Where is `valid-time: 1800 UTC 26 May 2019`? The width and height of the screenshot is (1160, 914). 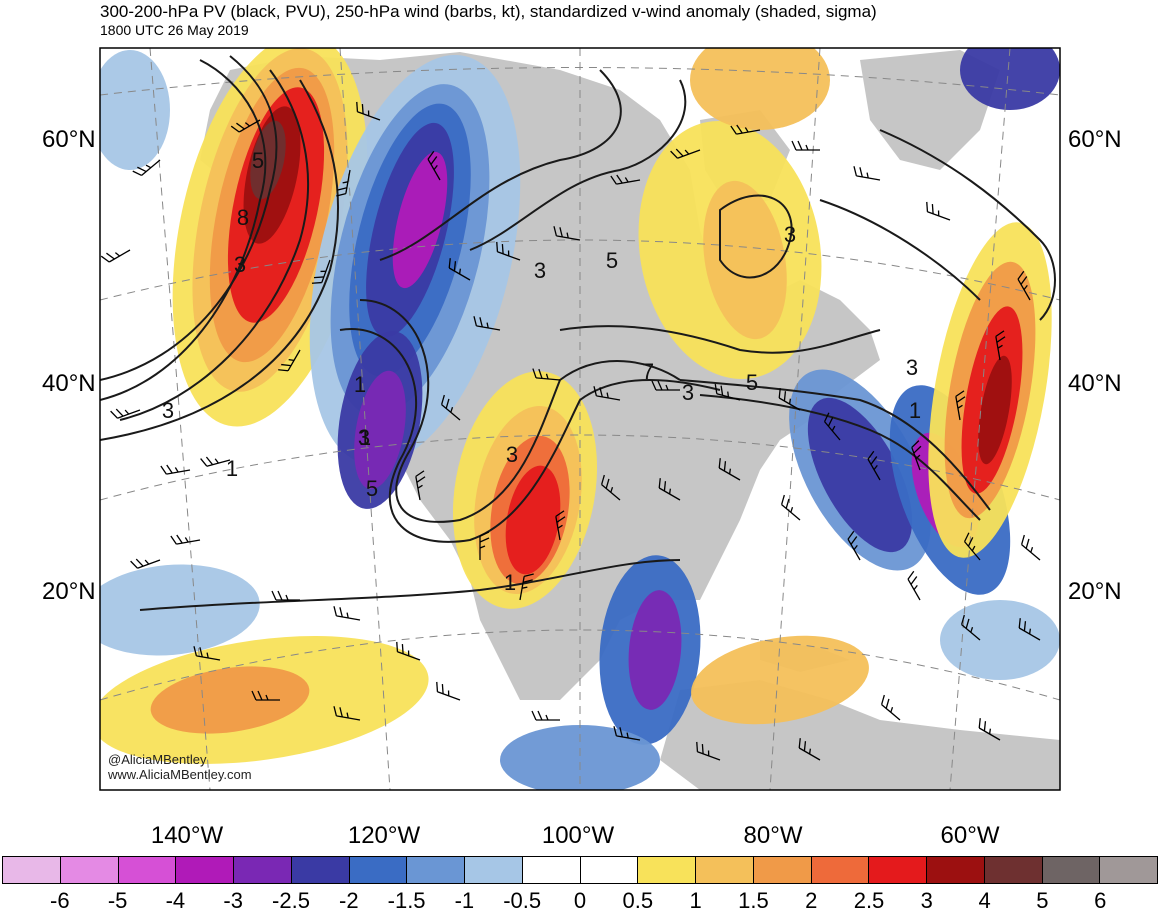 valid-time: 1800 UTC 26 May 2019 is located at coordinates (174, 30).